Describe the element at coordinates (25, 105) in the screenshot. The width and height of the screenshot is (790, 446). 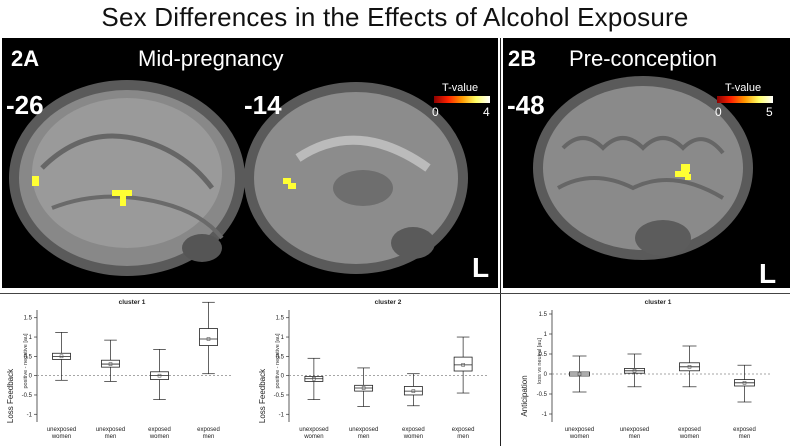
I see `slice-number-left: -26` at that location.